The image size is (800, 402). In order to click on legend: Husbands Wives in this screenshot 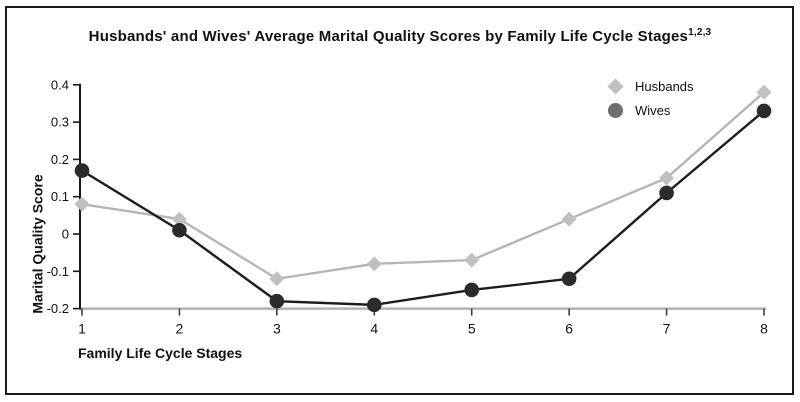, I will do `click(650, 98)`.